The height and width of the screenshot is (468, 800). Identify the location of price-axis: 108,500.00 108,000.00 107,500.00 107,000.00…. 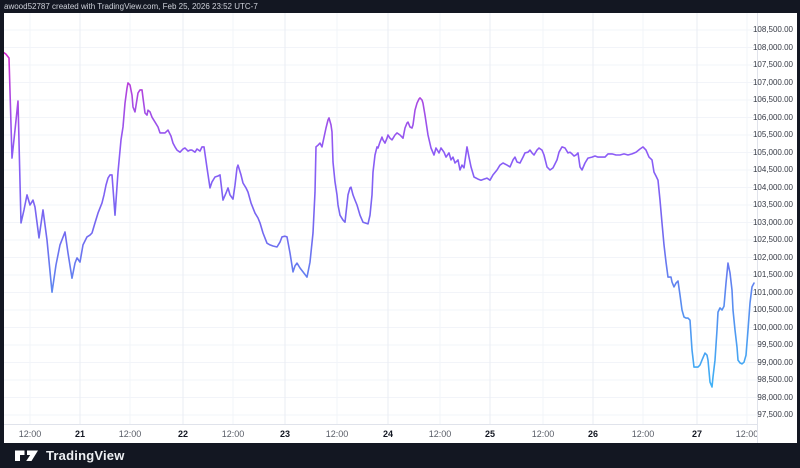
(775, 228).